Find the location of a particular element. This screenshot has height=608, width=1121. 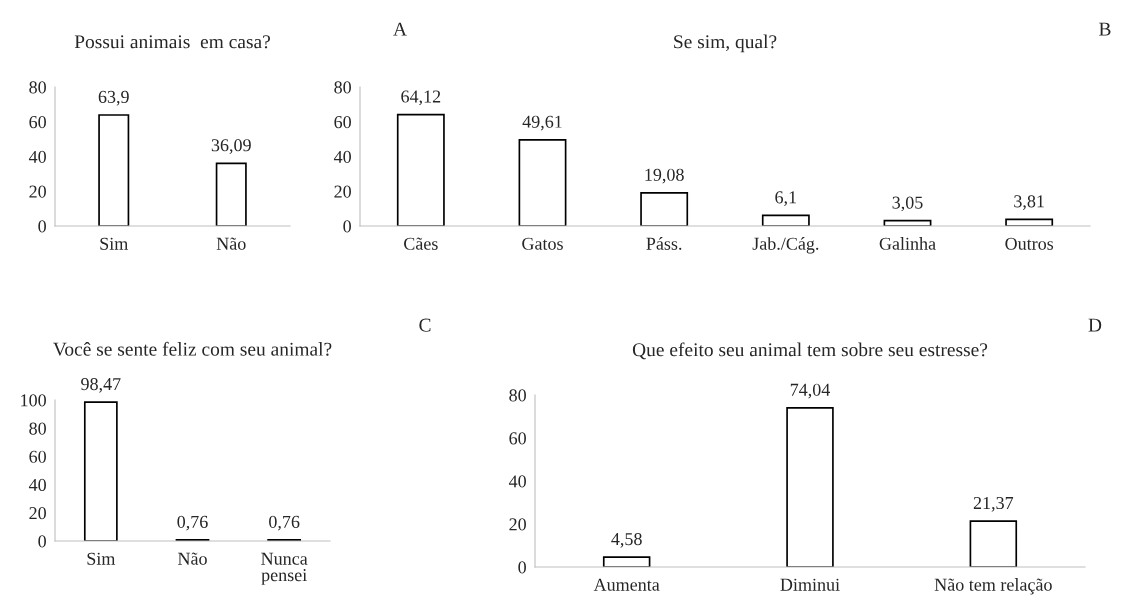

x-tick-label: Gatos is located at coordinates (542, 243).